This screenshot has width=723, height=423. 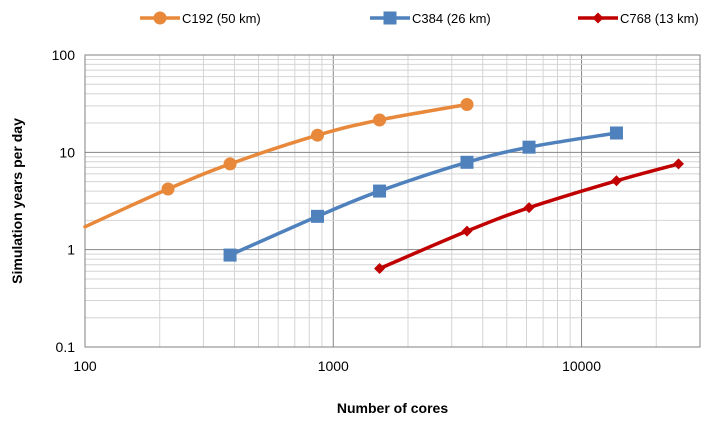 What do you see at coordinates (221, 18) in the screenshot?
I see `legend-label: C192 (50 km)` at bounding box center [221, 18].